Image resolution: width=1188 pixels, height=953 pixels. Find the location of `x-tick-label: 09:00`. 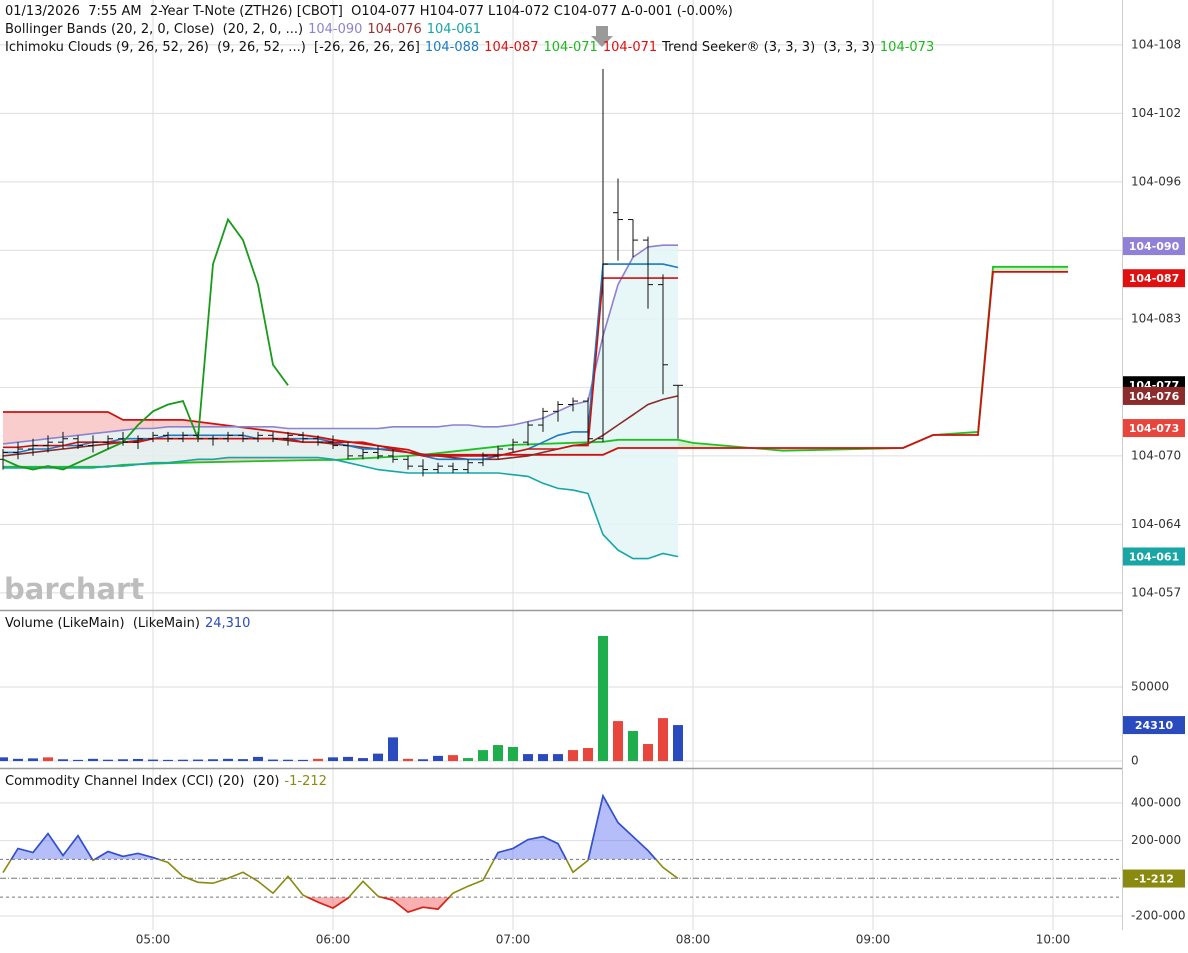

x-tick-label: 09:00 is located at coordinates (873, 940).